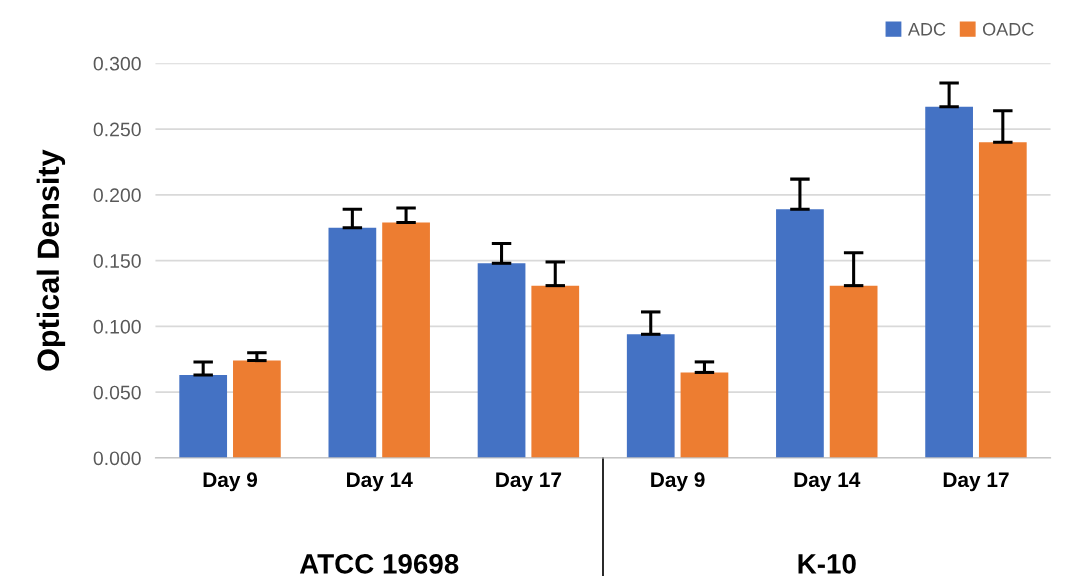  Describe the element at coordinates (1008, 29) in the screenshot. I see `legend-label: OADC` at that location.